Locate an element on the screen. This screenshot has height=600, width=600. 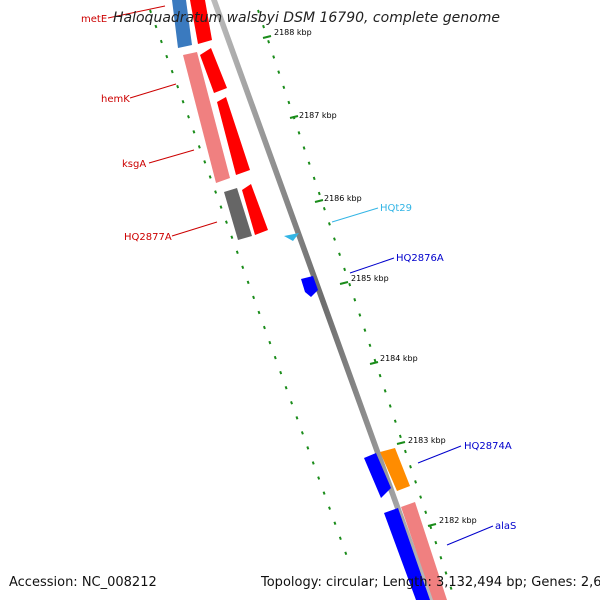
gene-hq2874a is located at coordinates (377, 475).